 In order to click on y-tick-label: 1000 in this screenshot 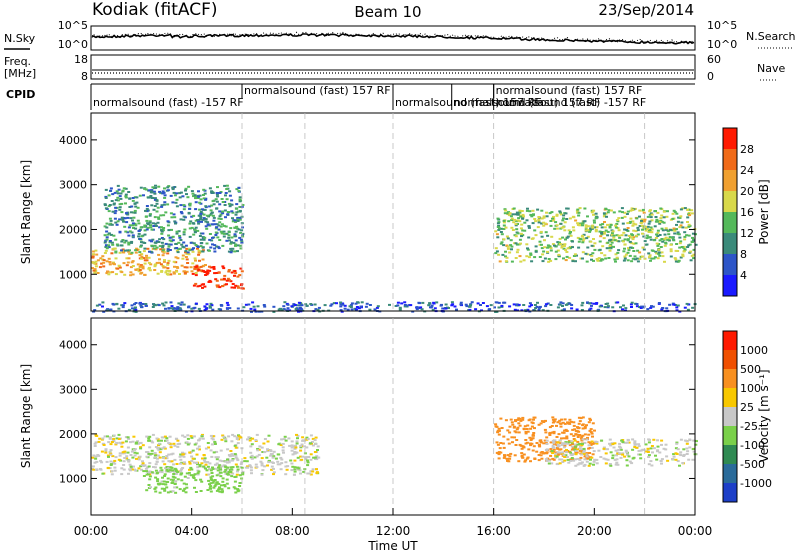, I will do `click(73, 274)`.